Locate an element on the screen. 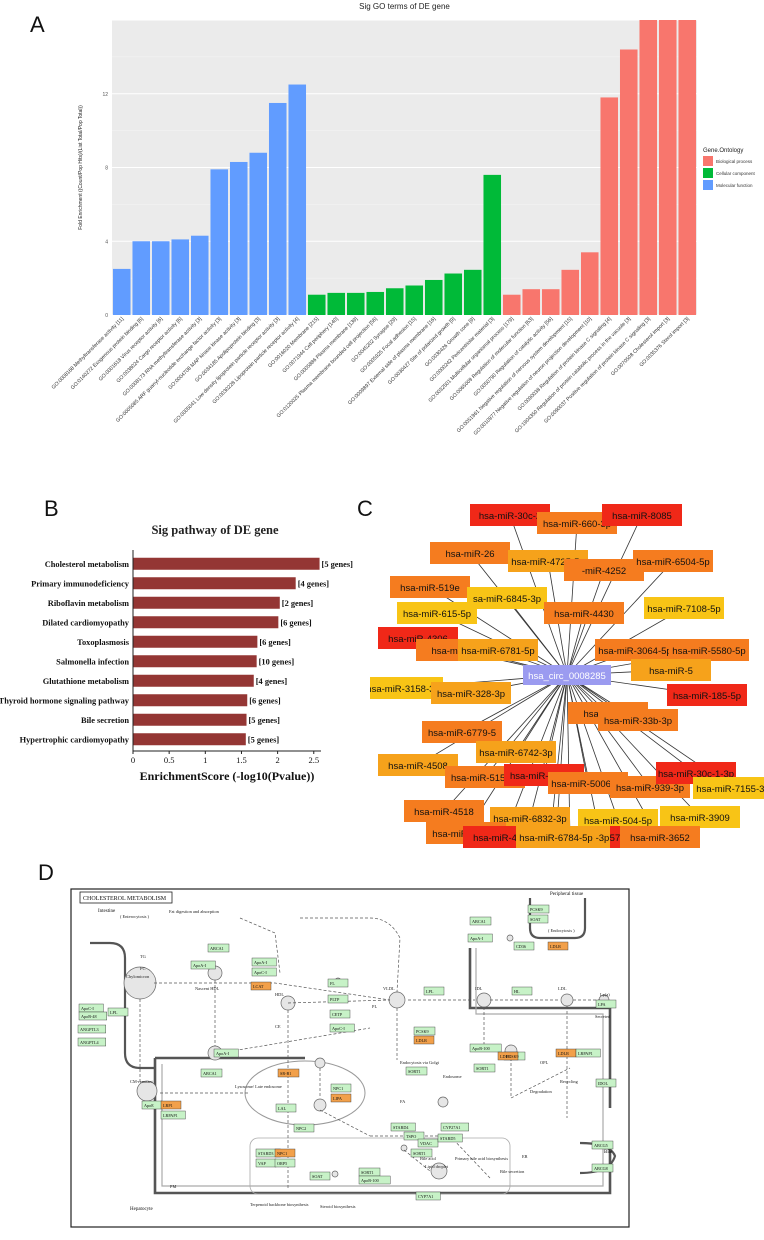 The width and height of the screenshot is (764, 1240). y-tick-label: Toxoplasmosis is located at coordinates (103, 642).